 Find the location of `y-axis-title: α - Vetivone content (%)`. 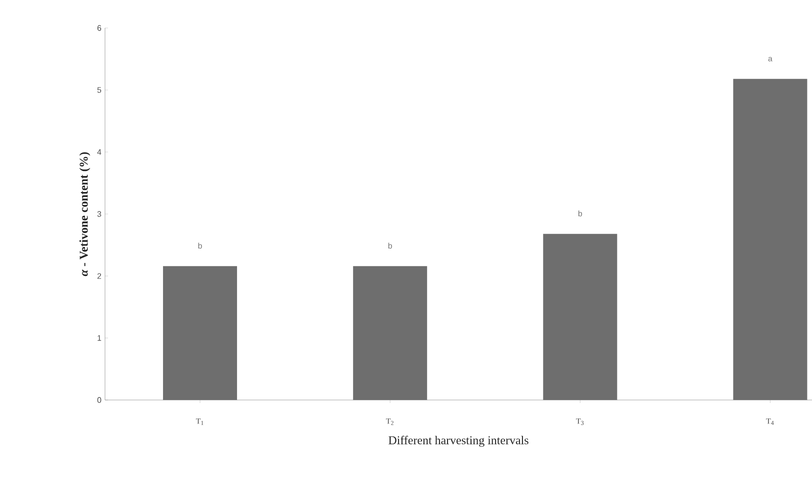

y-axis-title: α - Vetivone content (%) is located at coordinates (84, 214).